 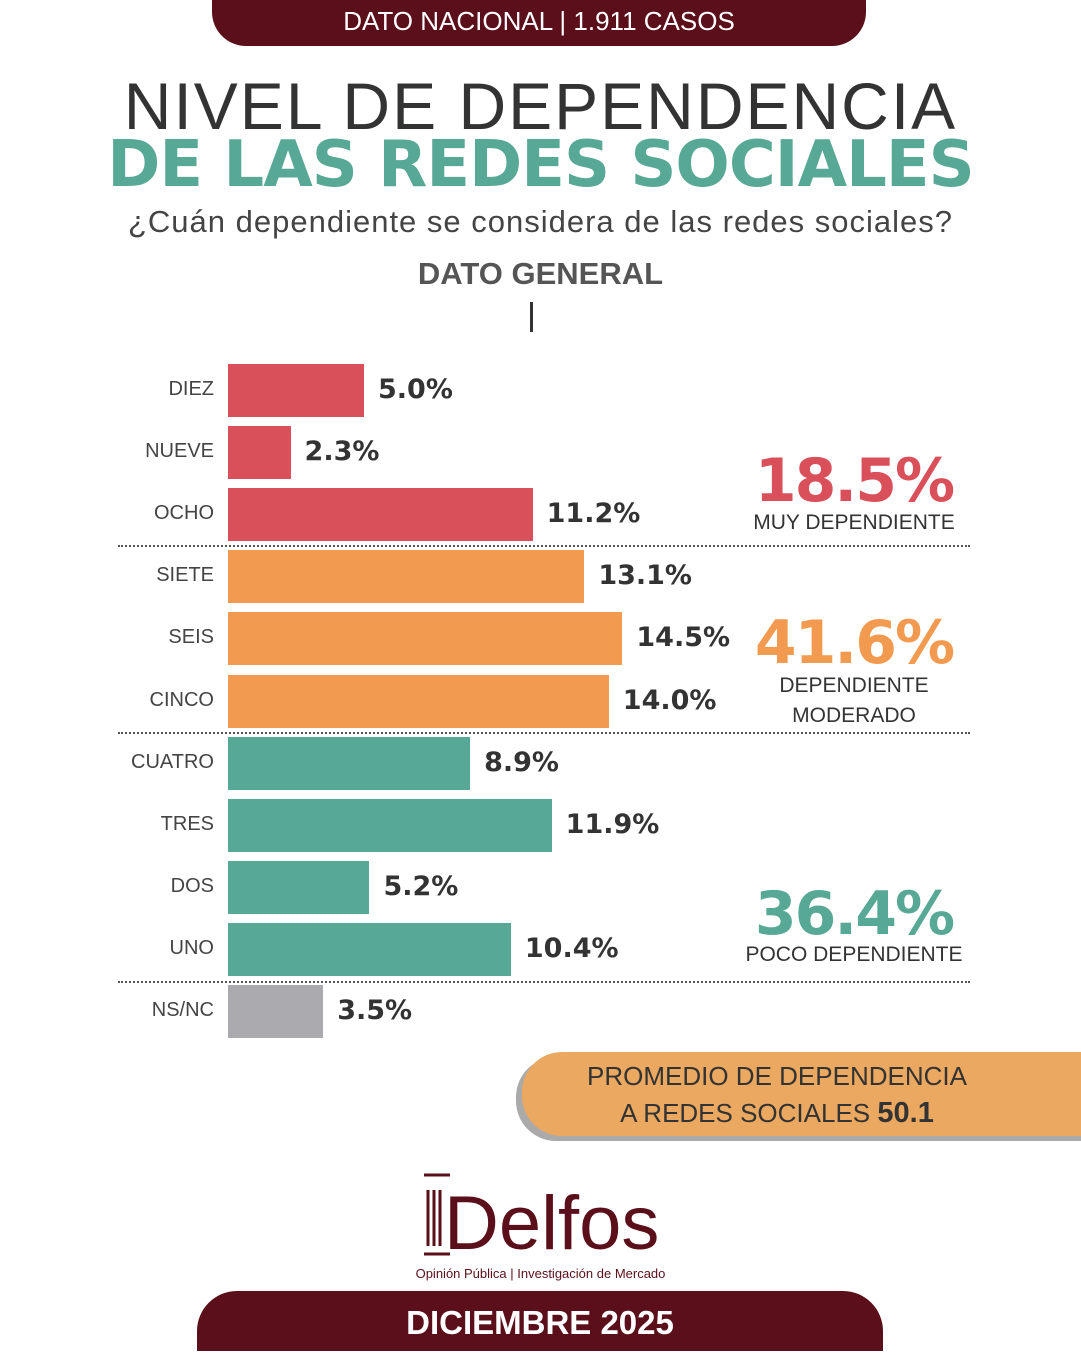 I want to click on divider-tick, so click(x=531, y=317).